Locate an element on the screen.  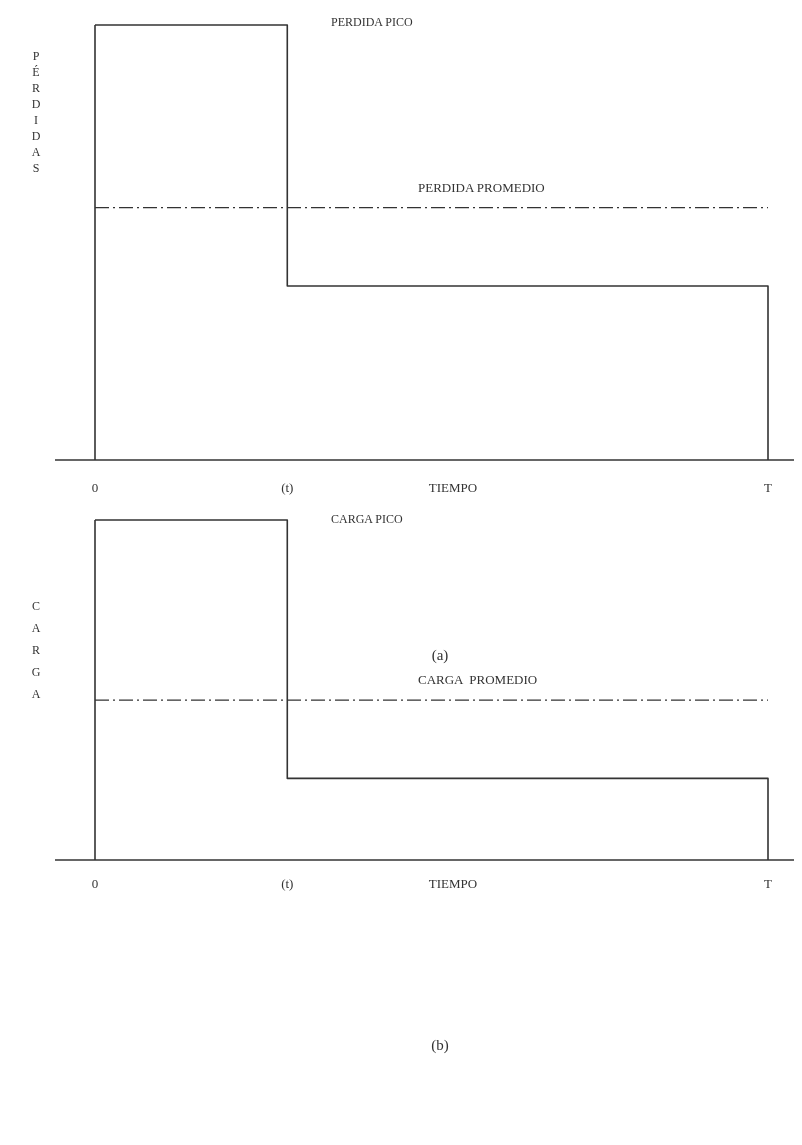
y-axis-title: CARGA is located at coordinates (36, 650).